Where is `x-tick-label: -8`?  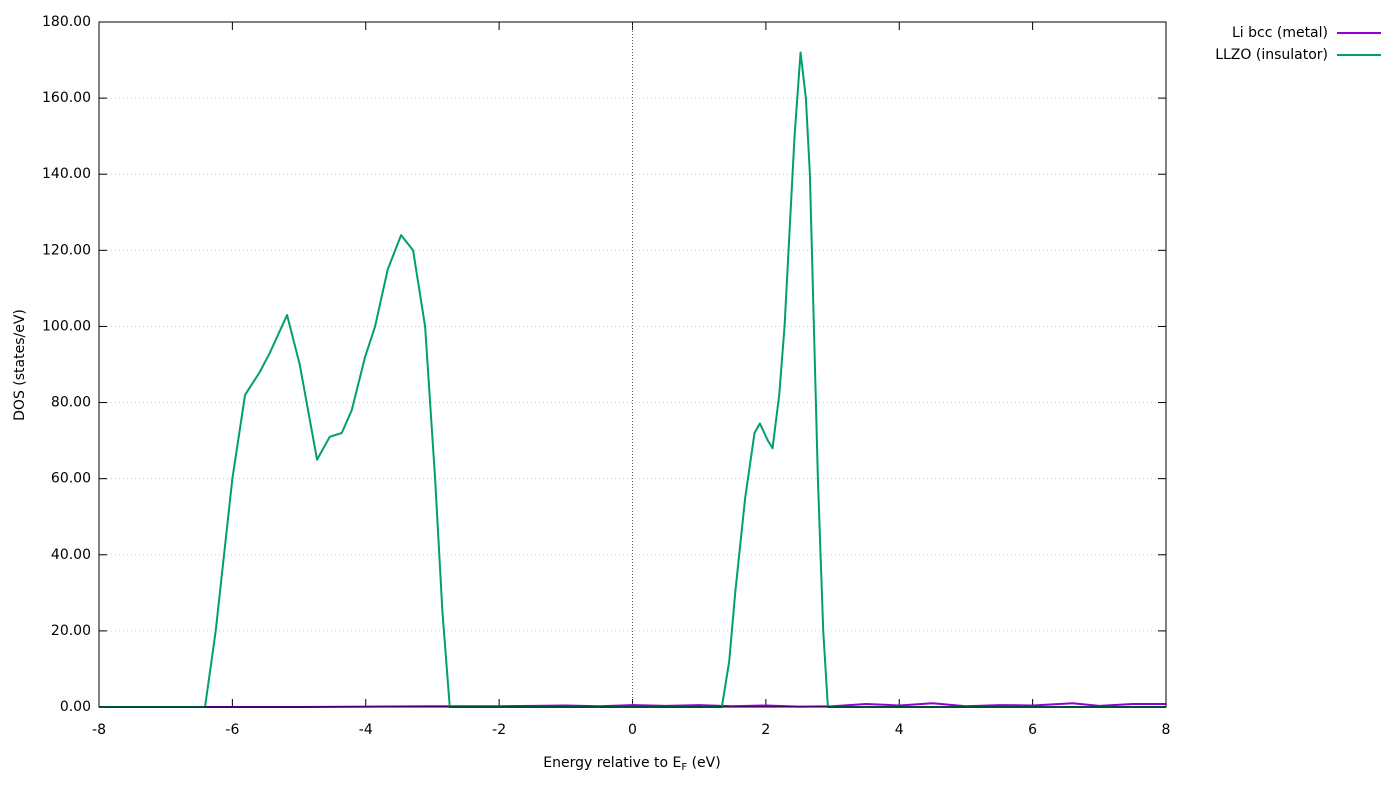
x-tick-label: -8 is located at coordinates (99, 730).